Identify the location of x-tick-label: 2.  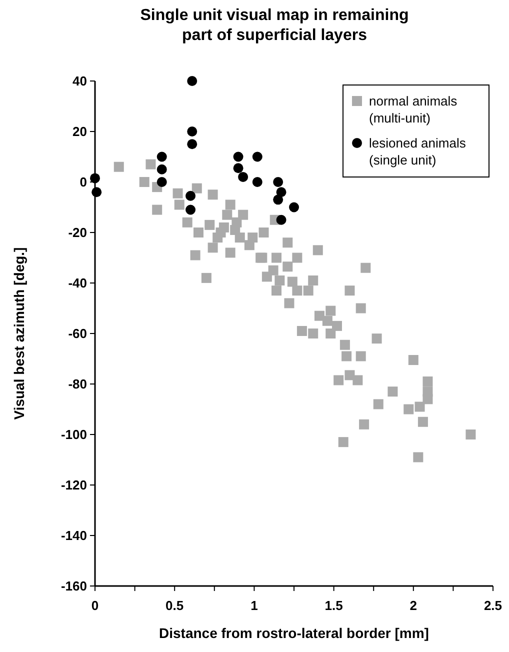
(414, 605).